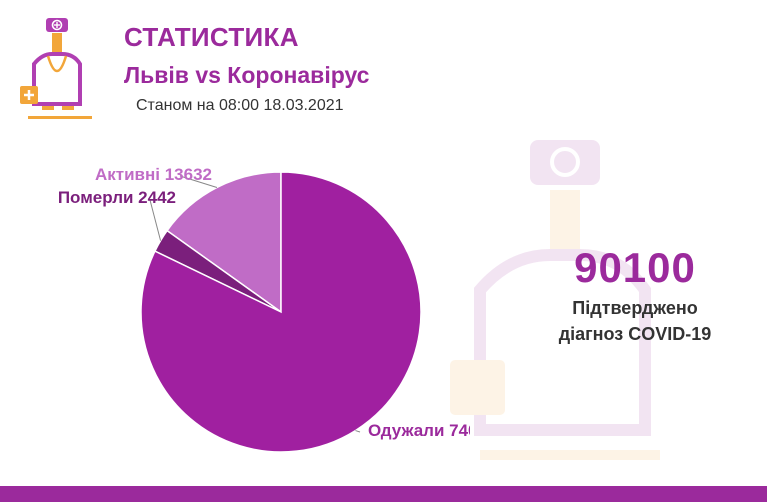  I want to click on bottom-accent-bar, so click(383, 494).